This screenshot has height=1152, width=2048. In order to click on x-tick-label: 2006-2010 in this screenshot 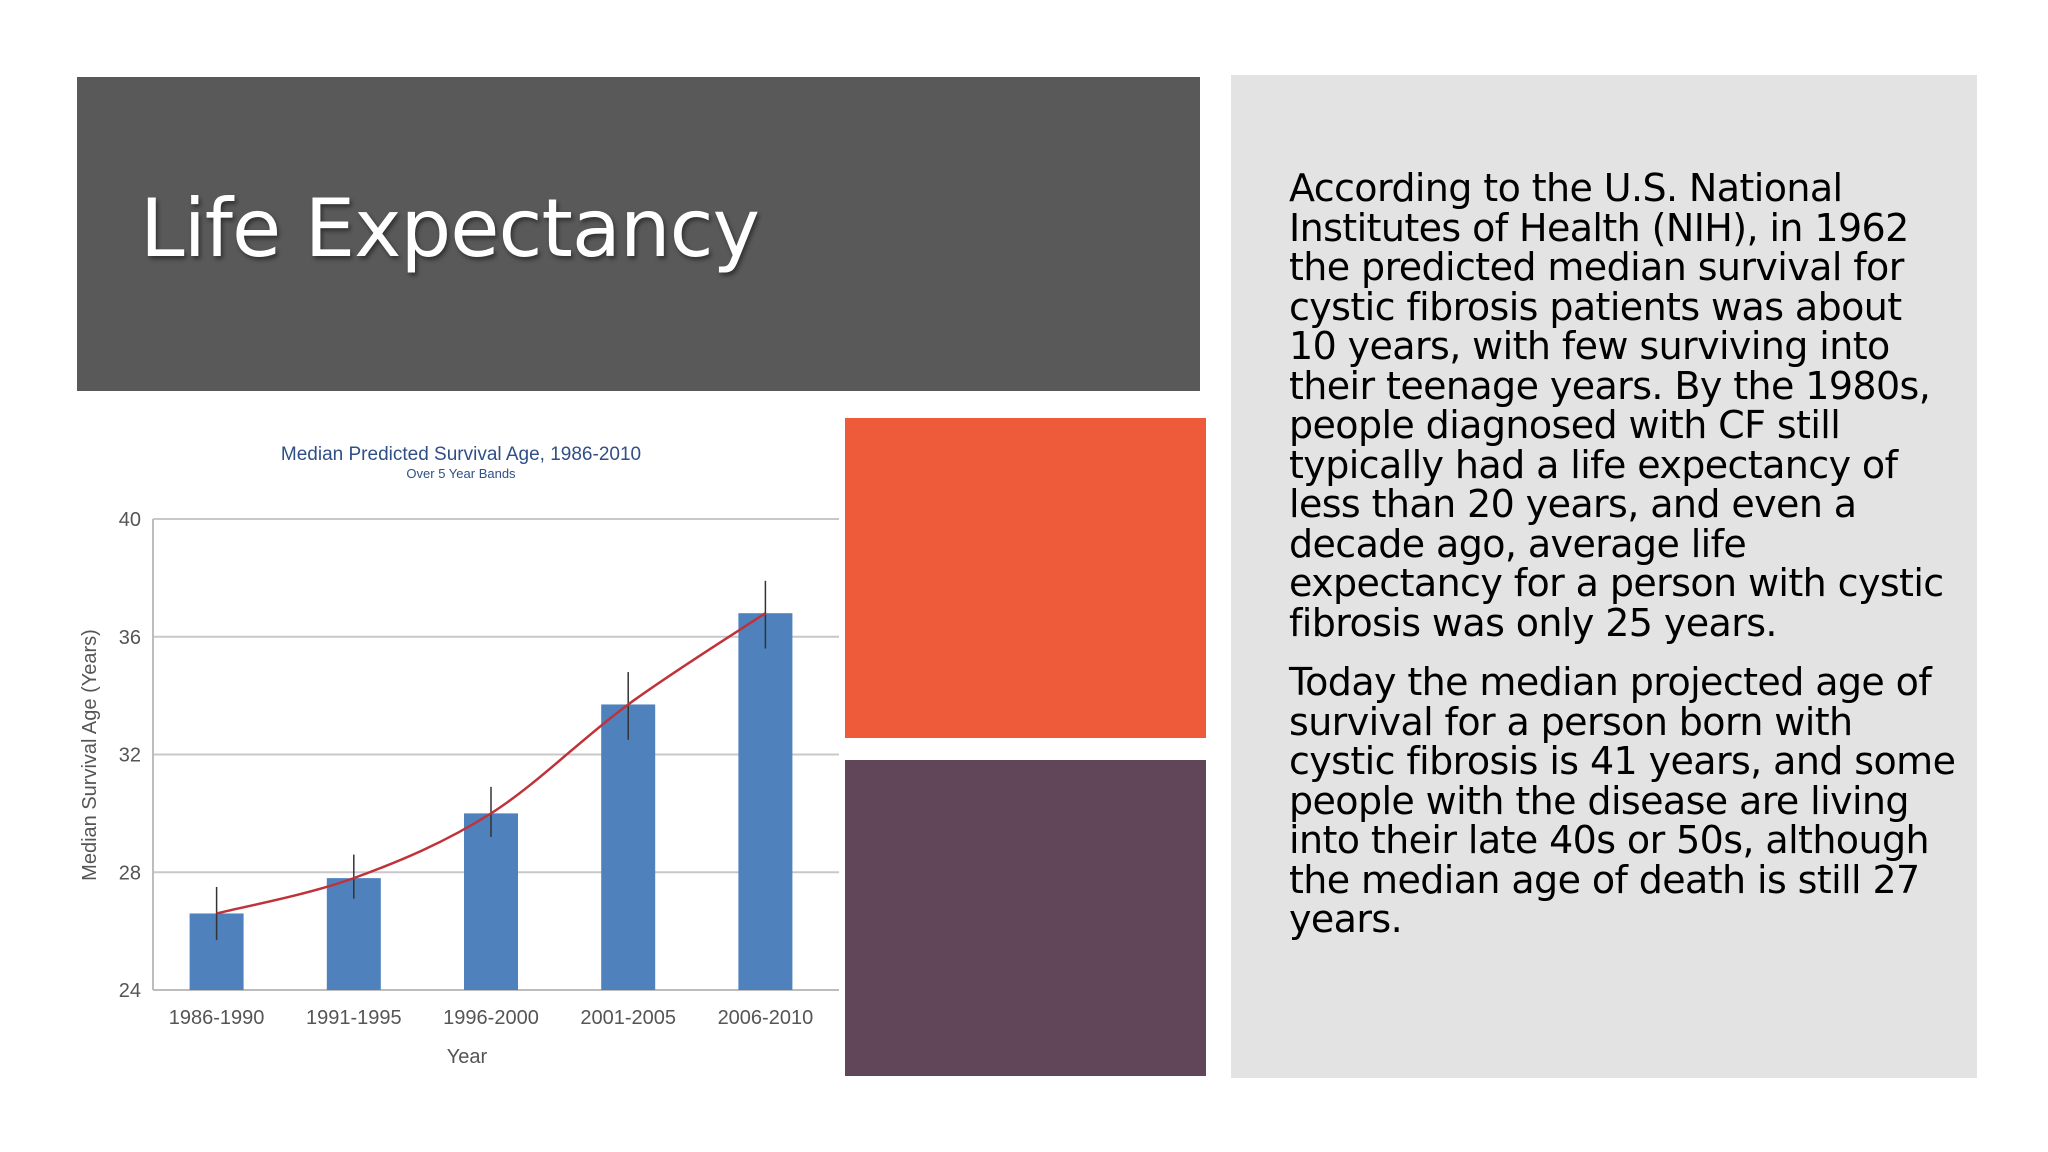, I will do `click(766, 1018)`.